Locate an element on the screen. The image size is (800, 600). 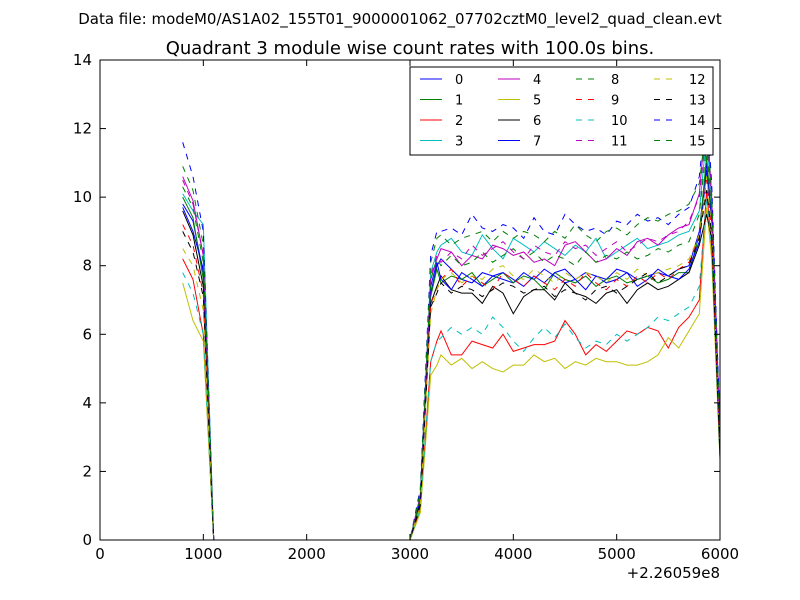
y-tick-label: 0 is located at coordinates (87, 540).